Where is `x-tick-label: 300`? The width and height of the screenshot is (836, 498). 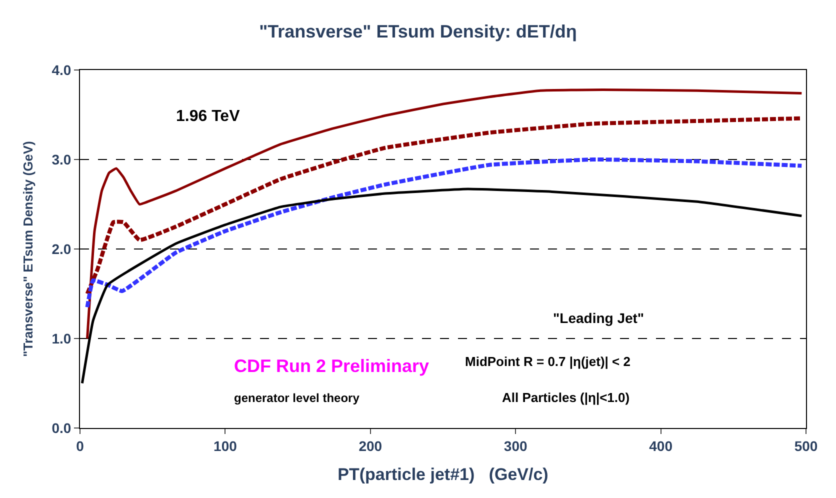 x-tick-label: 300 is located at coordinates (516, 446).